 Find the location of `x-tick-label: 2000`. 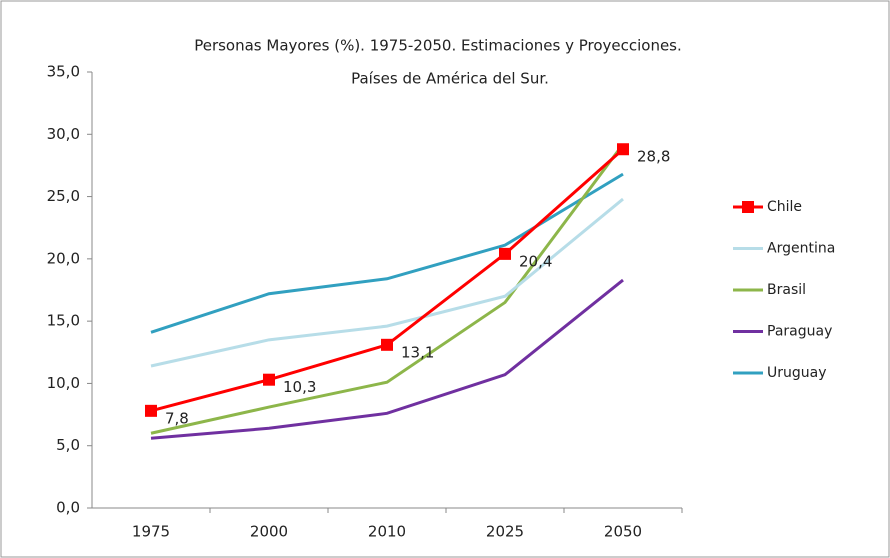

x-tick-label: 2000 is located at coordinates (269, 532).